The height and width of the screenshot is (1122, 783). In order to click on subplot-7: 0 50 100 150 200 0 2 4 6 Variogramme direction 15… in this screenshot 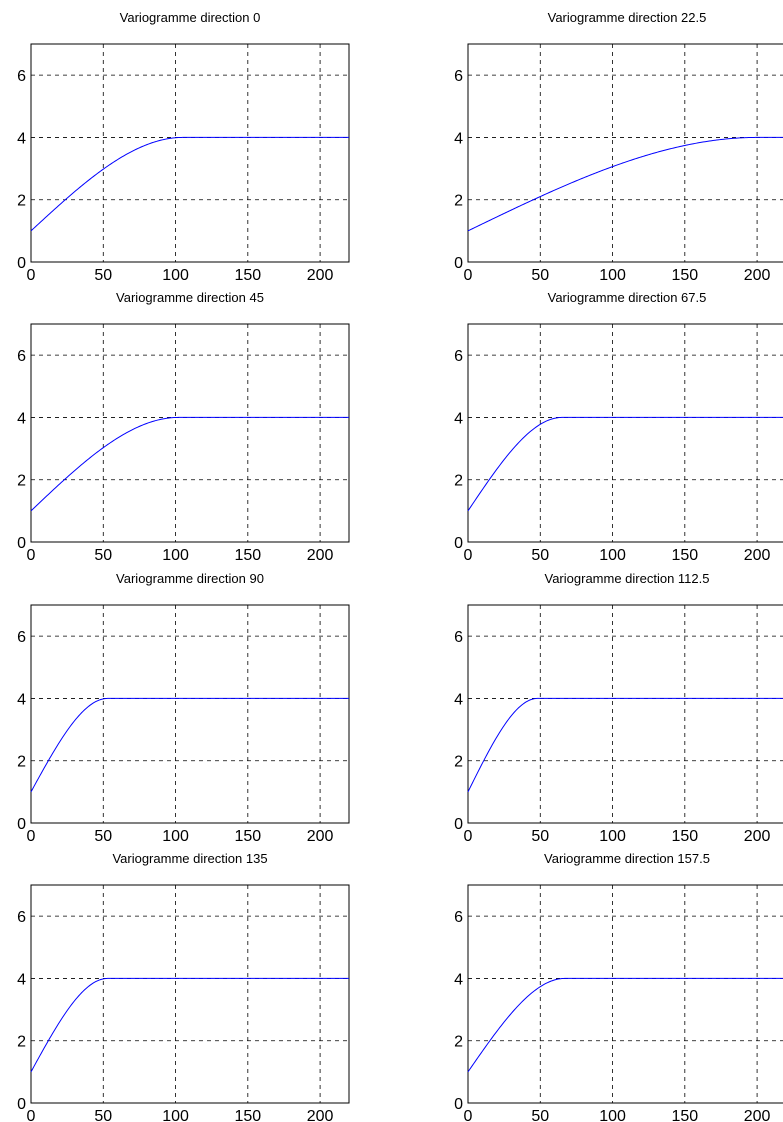, I will do `click(618, 986)`.